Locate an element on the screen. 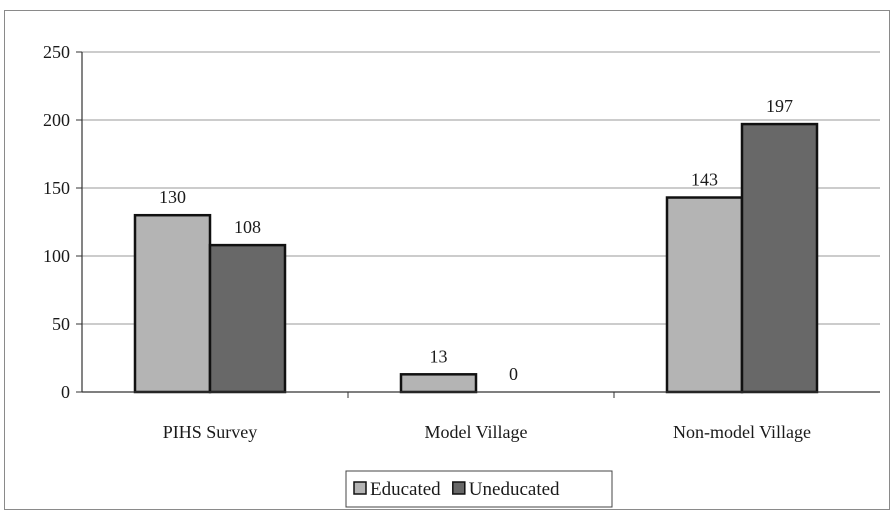  category-label: Non-model Village is located at coordinates (742, 432).